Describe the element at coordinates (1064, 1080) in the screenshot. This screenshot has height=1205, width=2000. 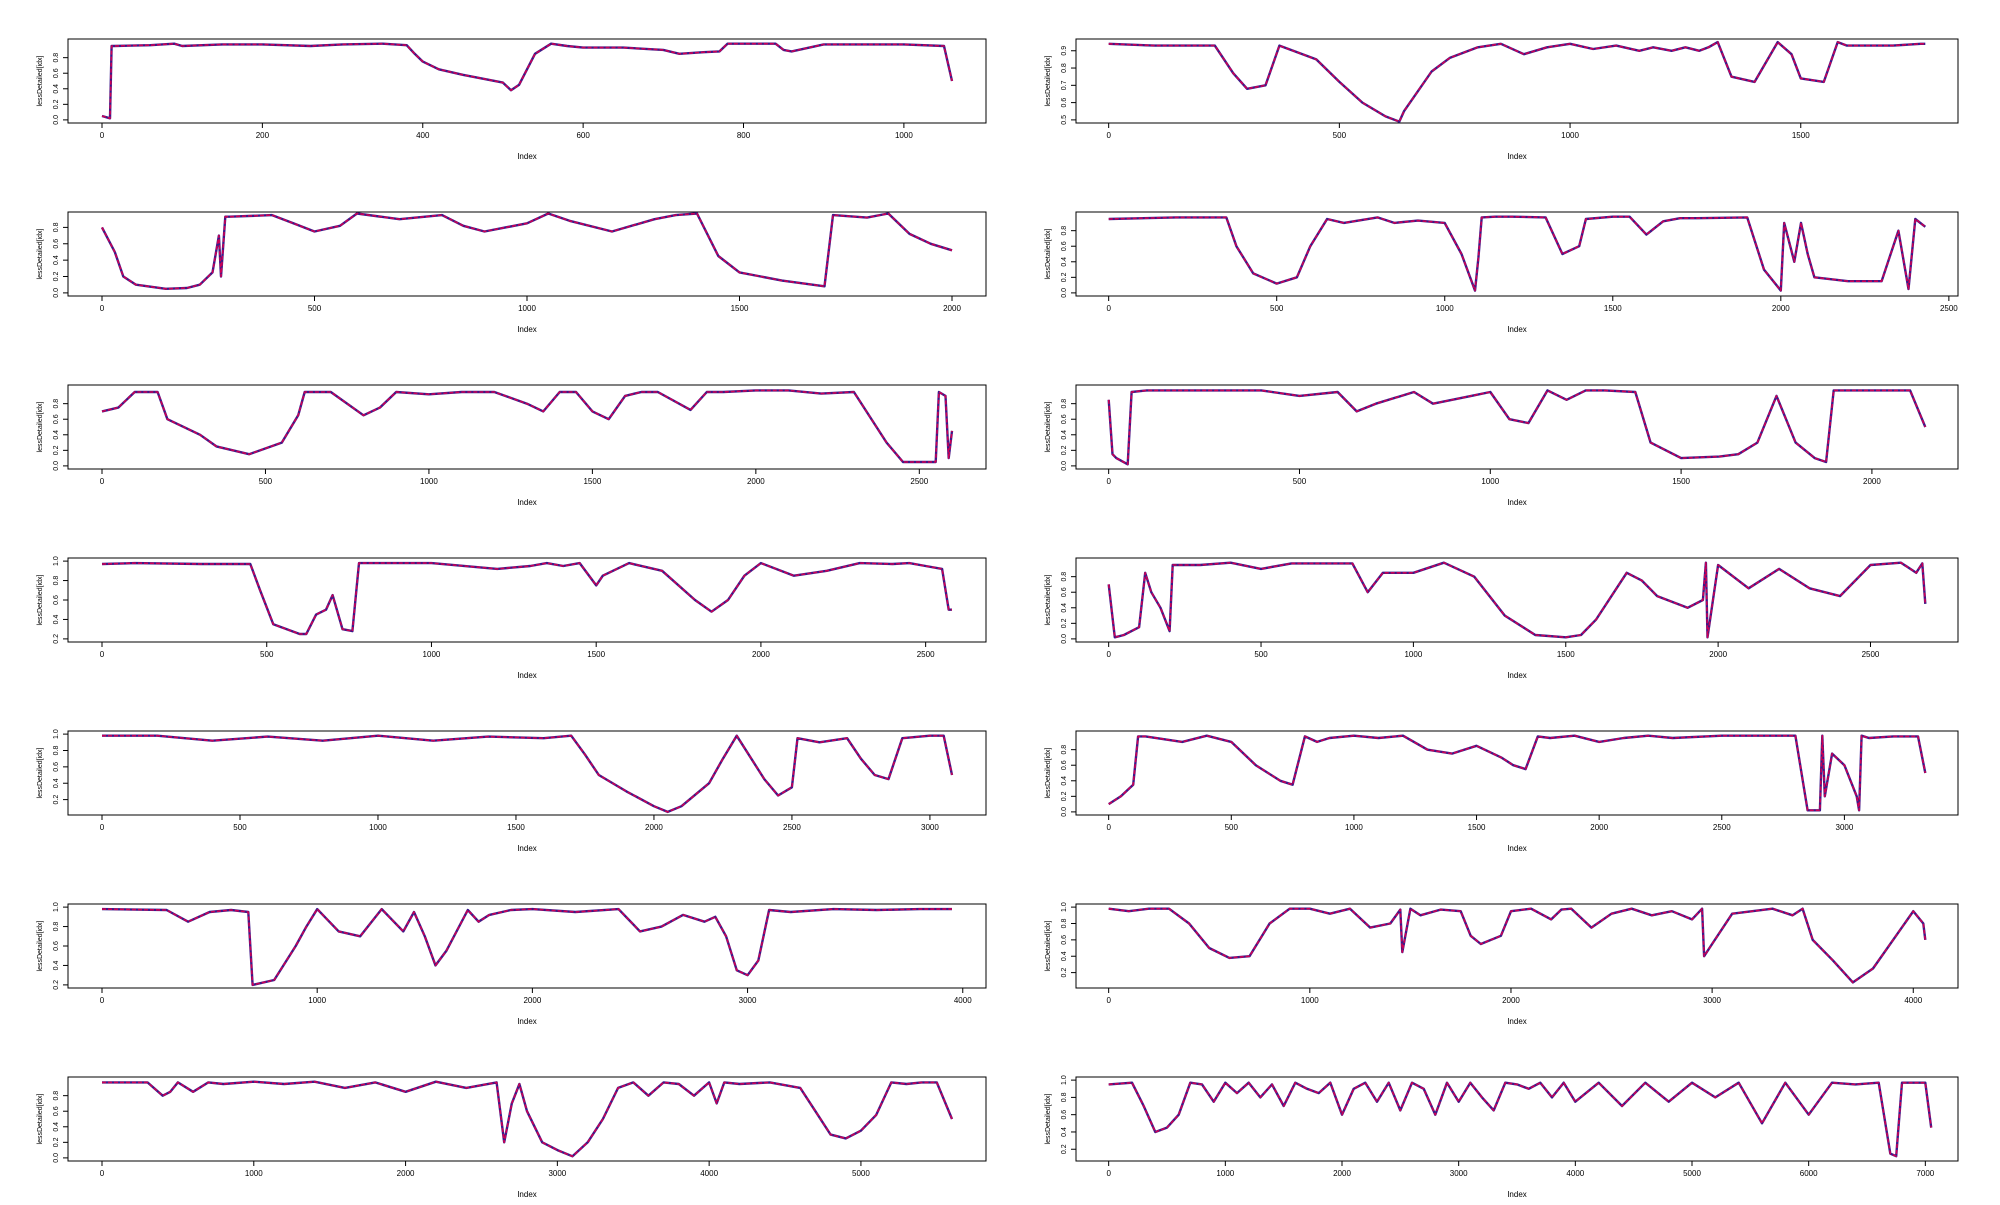
I see `y-tick-label: 1.0` at that location.